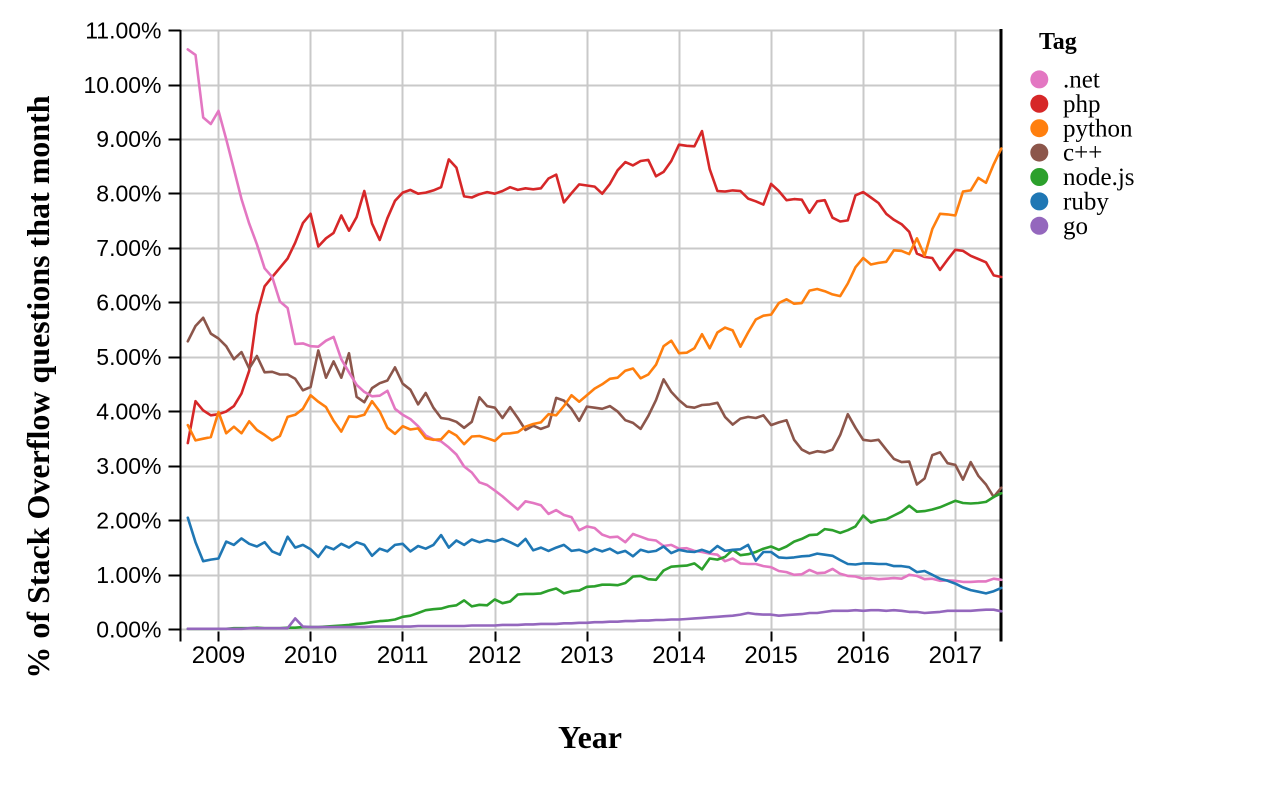  What do you see at coordinates (310, 655) in the screenshot?
I see `svg-text: 2010` at bounding box center [310, 655].